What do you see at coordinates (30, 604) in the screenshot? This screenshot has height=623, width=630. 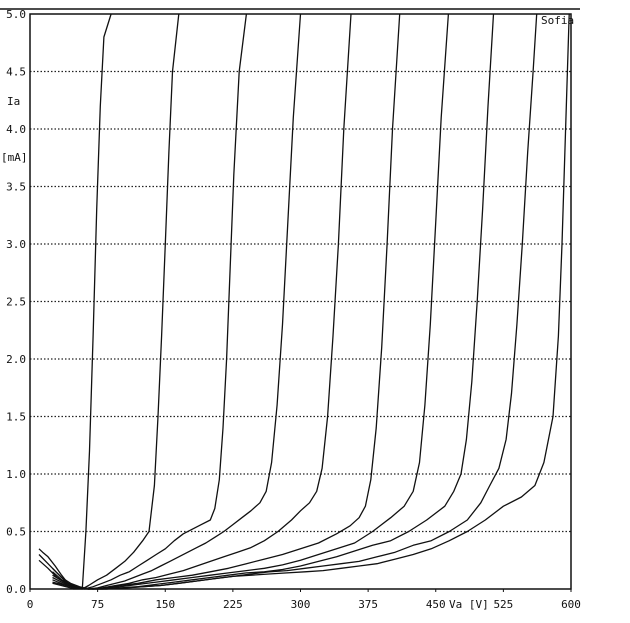 I see `x-tick-label: 0` at bounding box center [30, 604].